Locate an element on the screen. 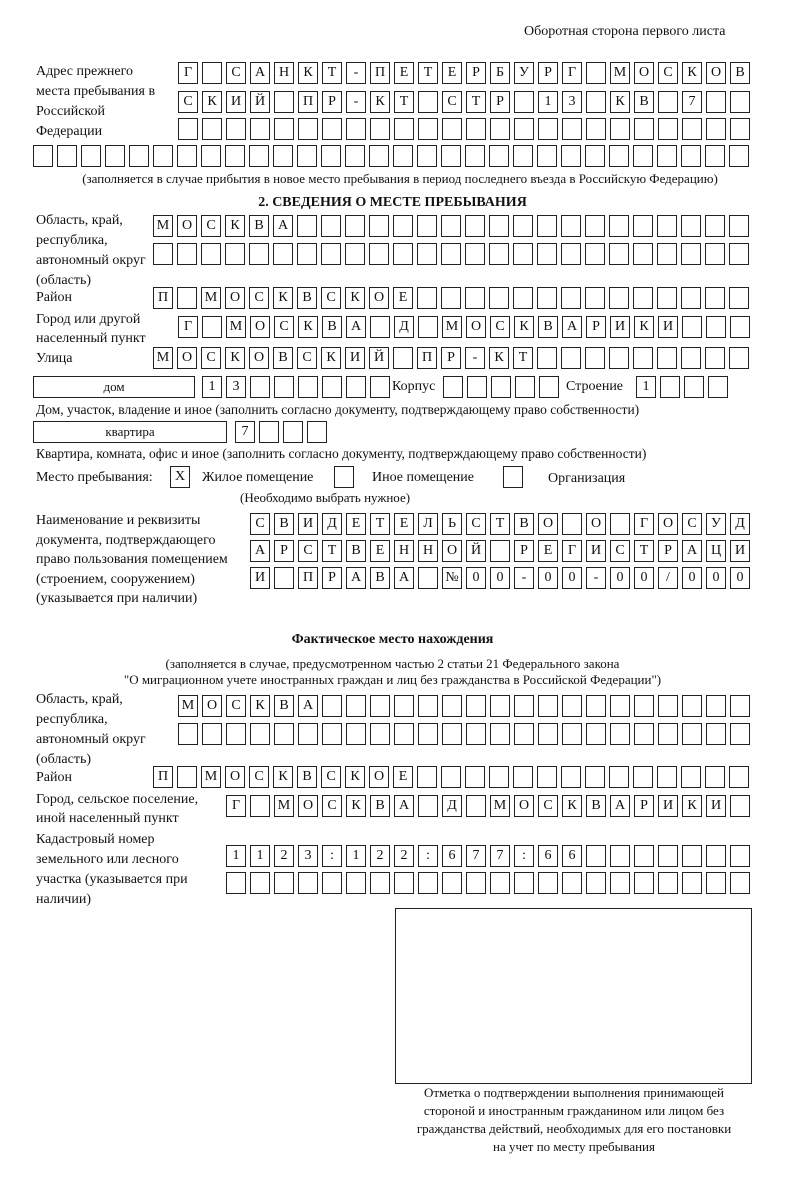 The height and width of the screenshot is (1180, 800). letter-cell: 7 is located at coordinates (500, 856).